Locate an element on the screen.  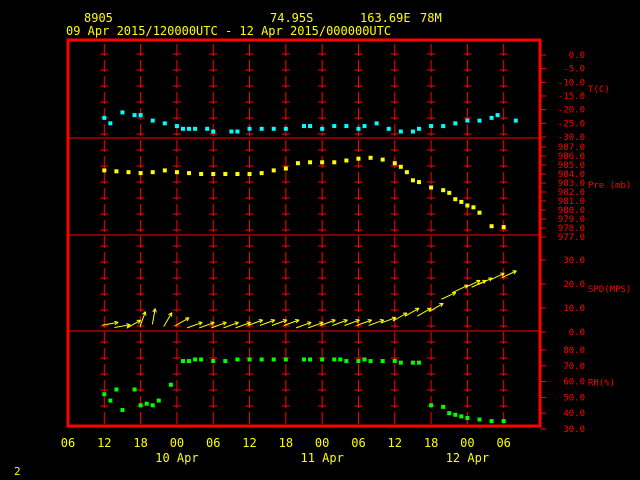
y-tick-label: 981.0 is located at coordinates (571, 202).